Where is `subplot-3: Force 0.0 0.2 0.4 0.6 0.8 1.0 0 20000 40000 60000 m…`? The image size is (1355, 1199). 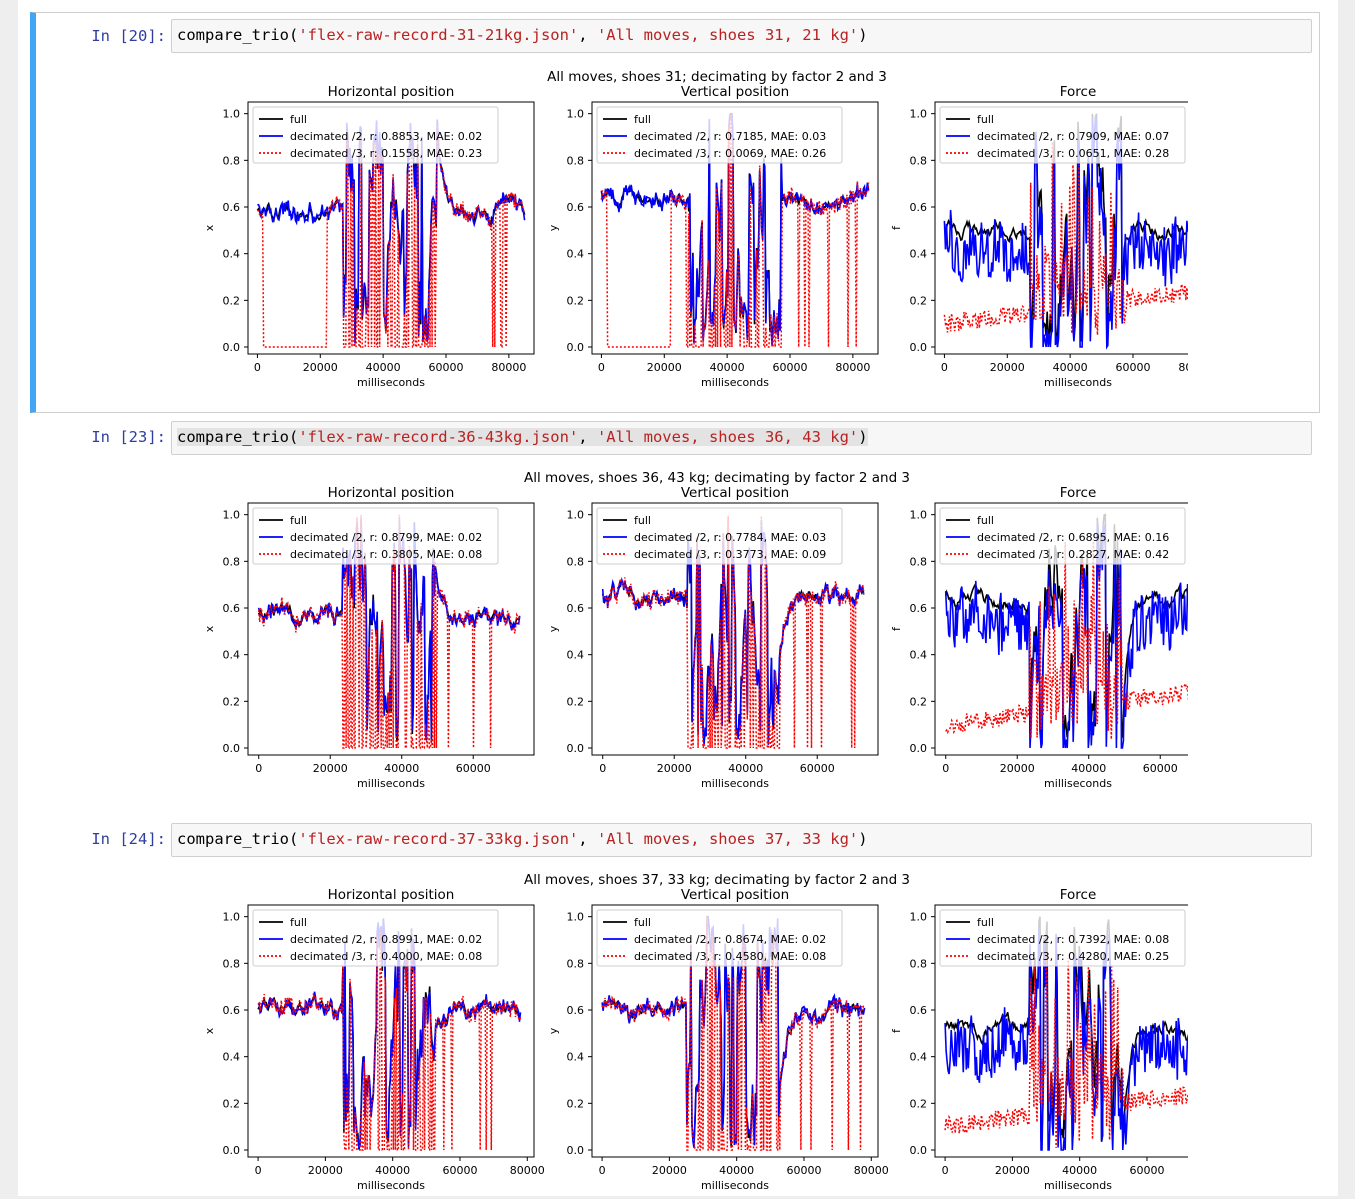
subplot-3: Force 0.0 0.2 0.4 0.6 0.8 1.0 0 20000 40000 60000 m… is located at coordinates (1039, 637).